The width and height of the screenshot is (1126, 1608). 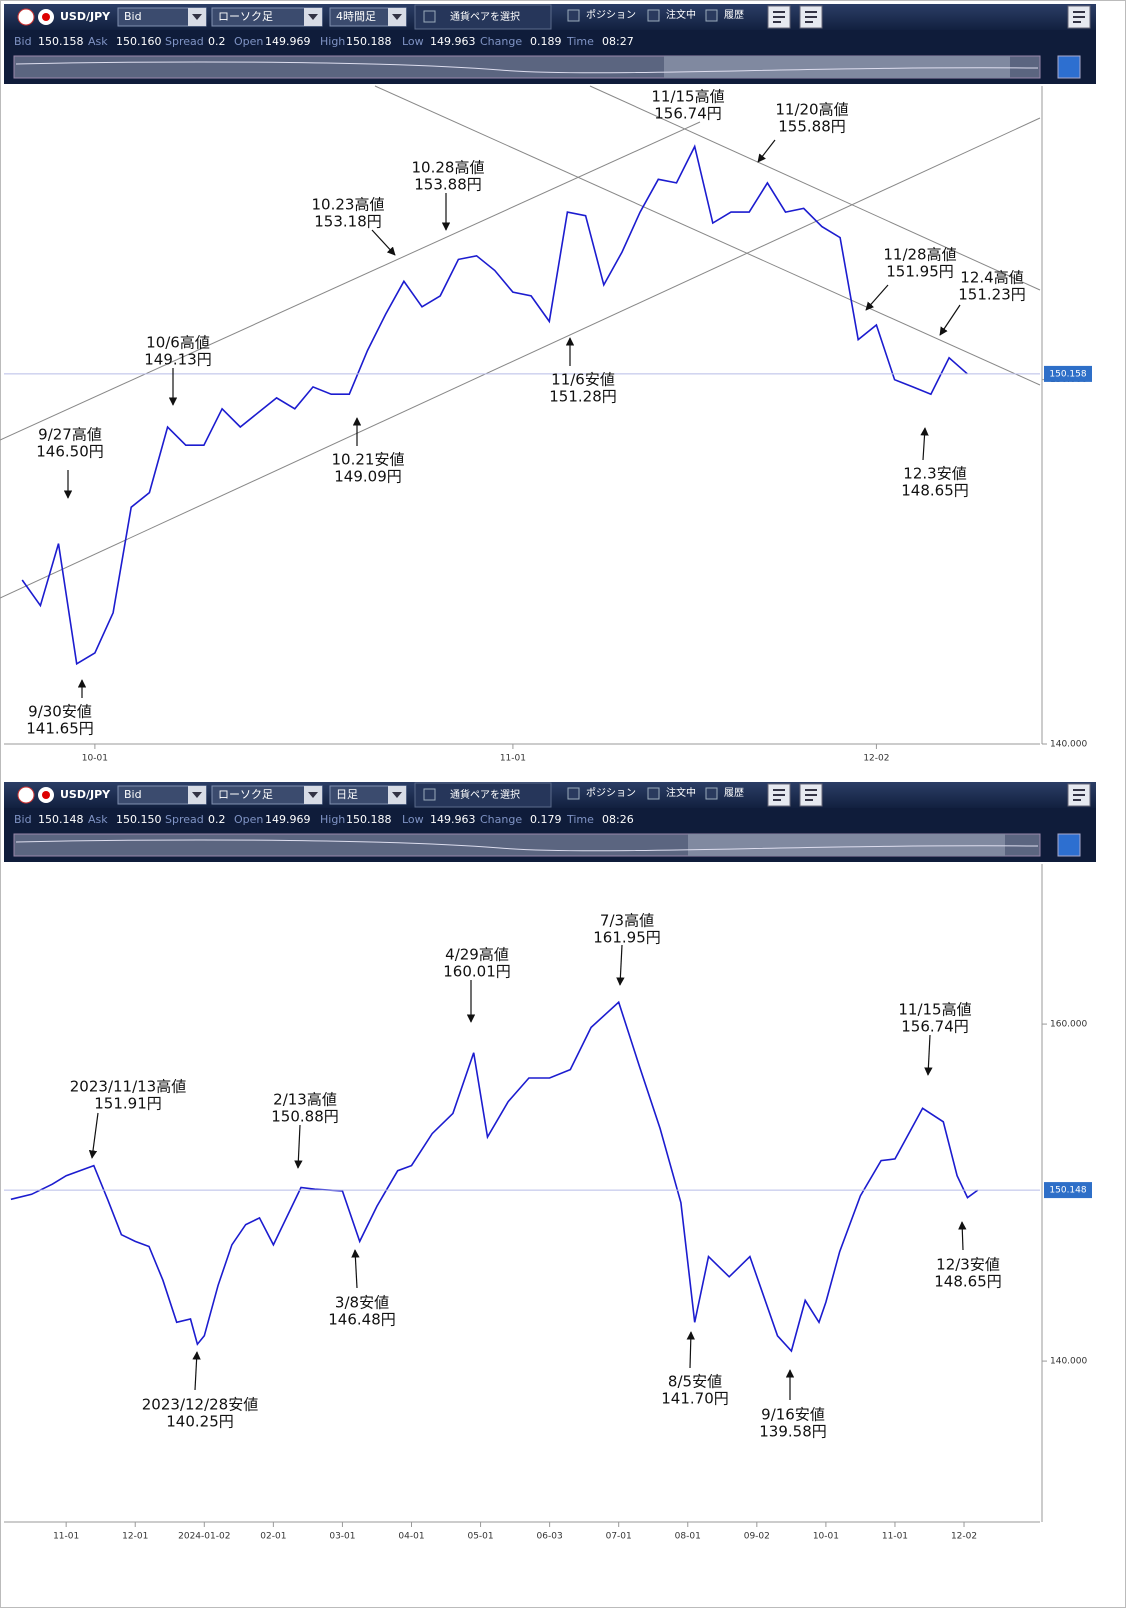 I want to click on annotation-price: 160.01円, so click(x=477, y=972).